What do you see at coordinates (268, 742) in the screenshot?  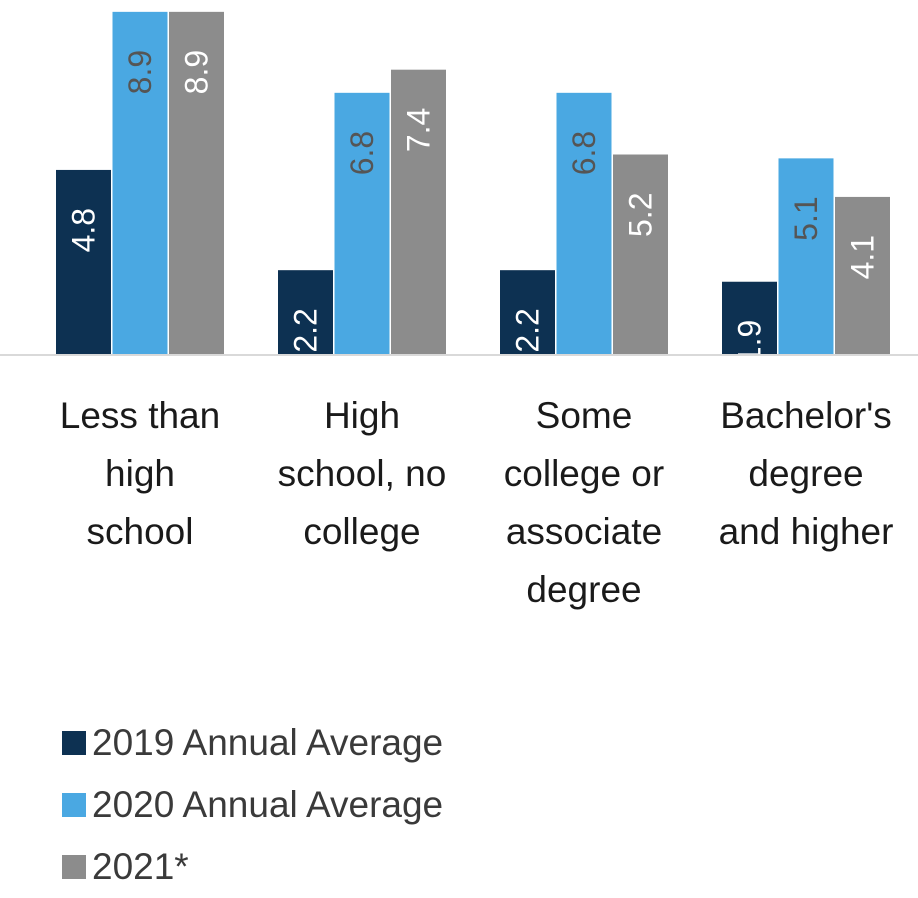 I see `legend-label-2019: 2019 Annual Average` at bounding box center [268, 742].